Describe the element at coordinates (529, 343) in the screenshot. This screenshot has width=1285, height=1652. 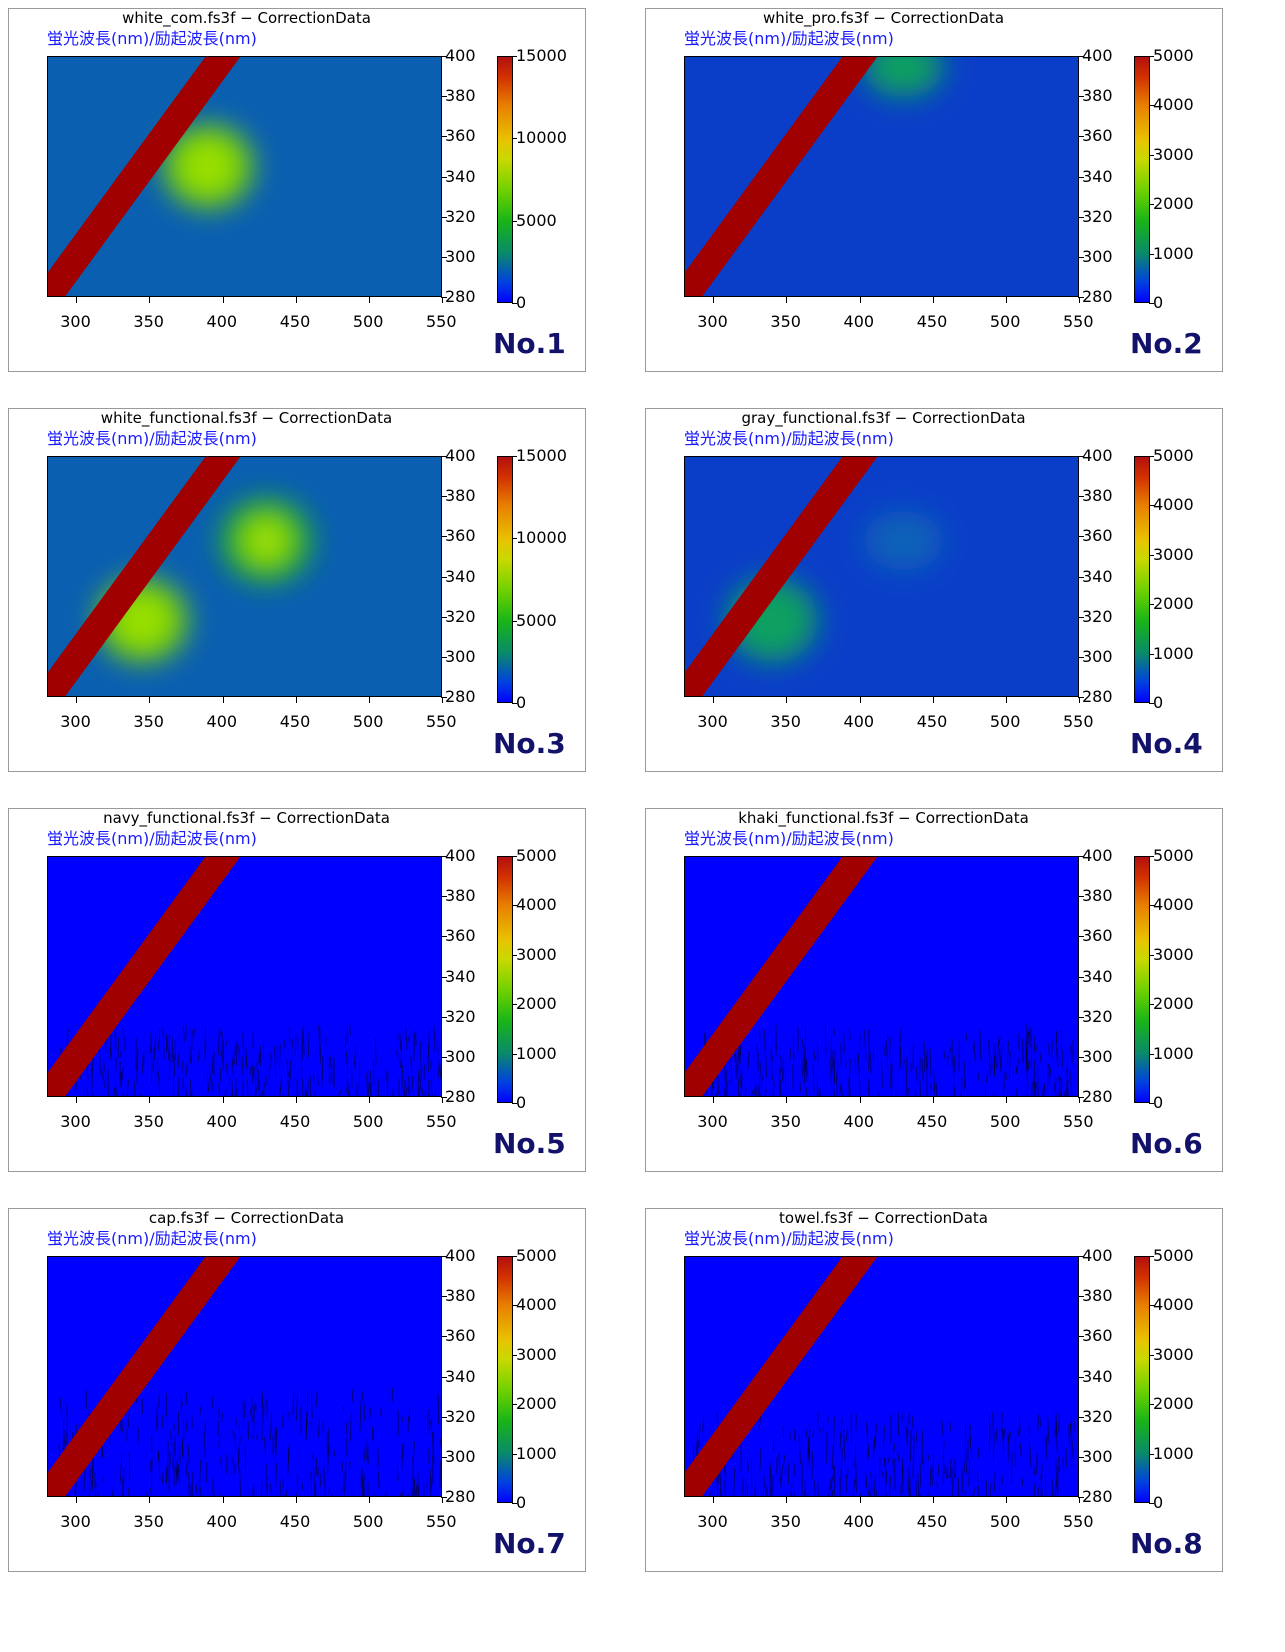
I see `panel-number-label: No.1` at that location.